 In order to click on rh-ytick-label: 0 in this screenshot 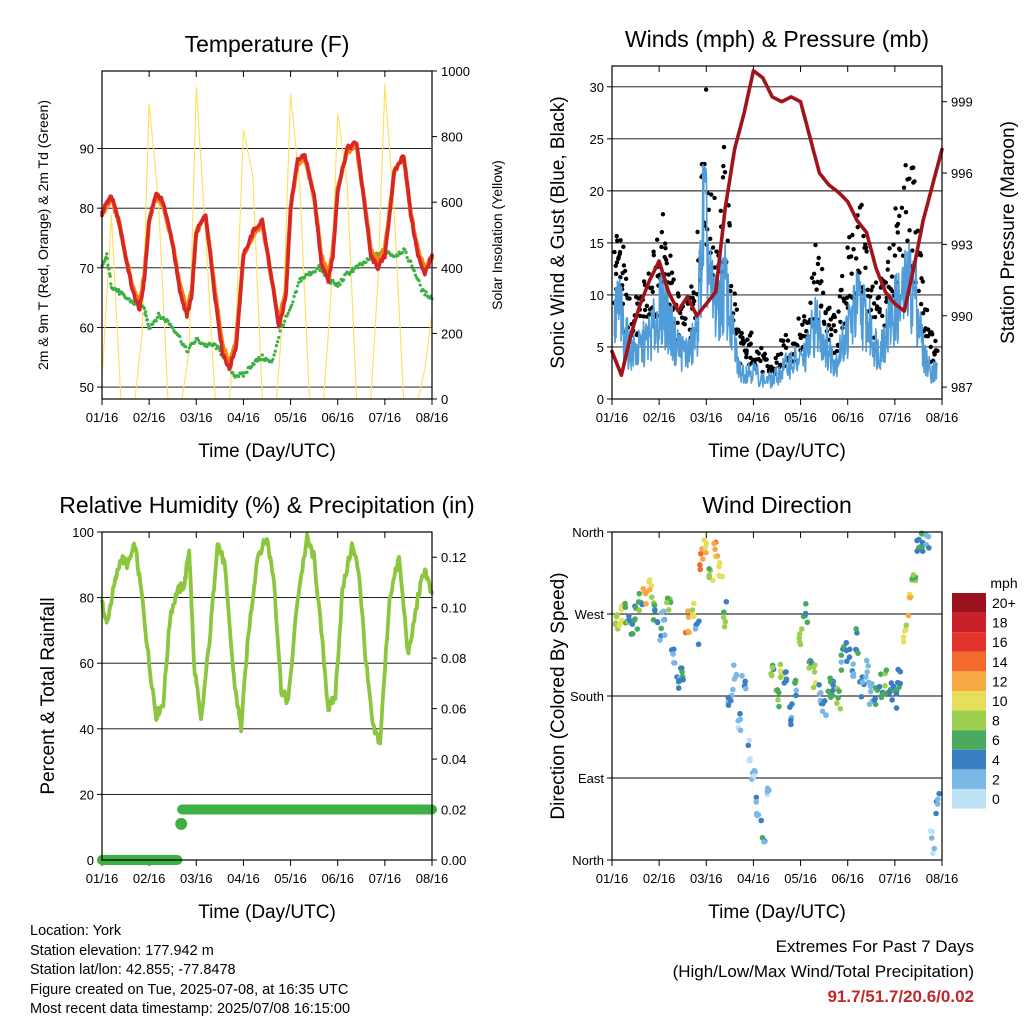, I will do `click(90, 860)`.